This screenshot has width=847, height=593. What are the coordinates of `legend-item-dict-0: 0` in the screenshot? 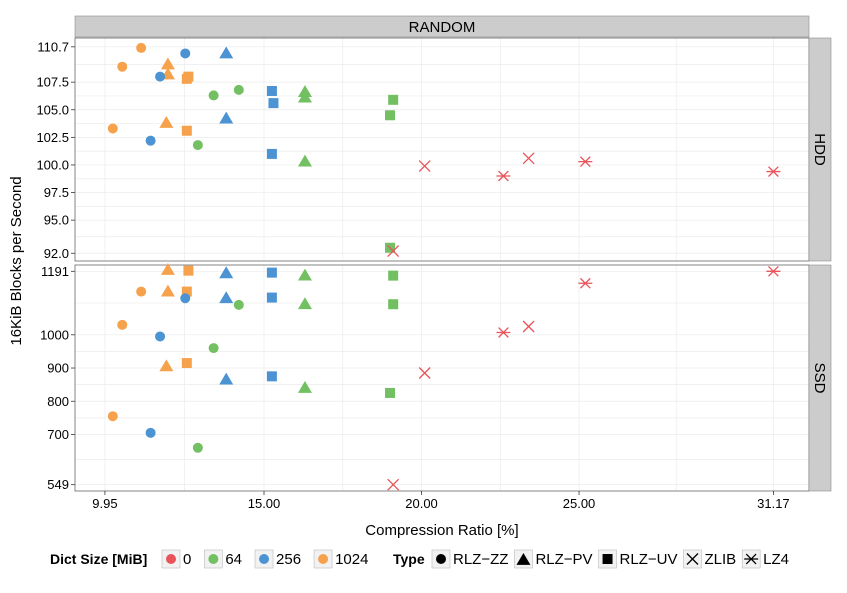 It's located at (176, 559).